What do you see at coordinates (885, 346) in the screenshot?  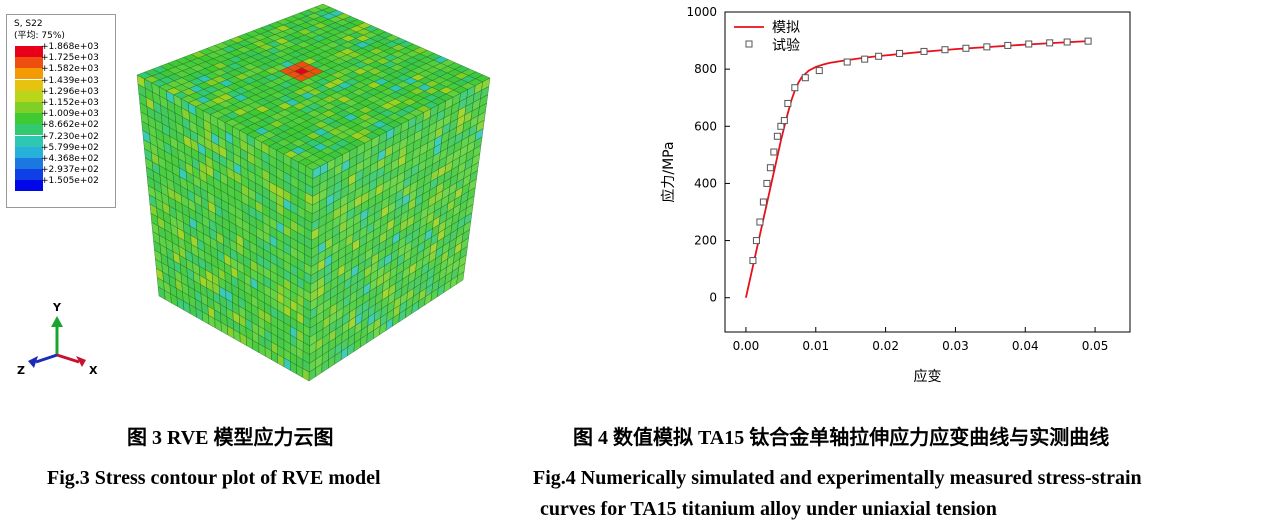 I see `x-tick-label: 0.02` at bounding box center [885, 346].